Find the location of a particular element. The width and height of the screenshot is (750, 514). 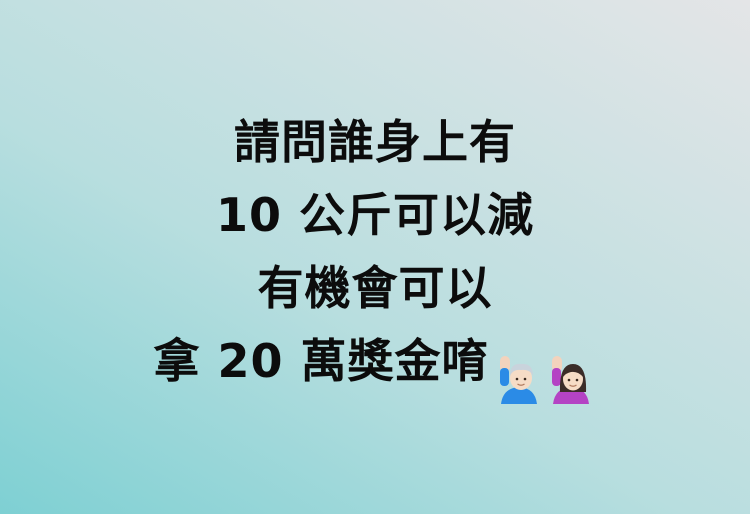

emoji-group is located at coordinates (545, 367).